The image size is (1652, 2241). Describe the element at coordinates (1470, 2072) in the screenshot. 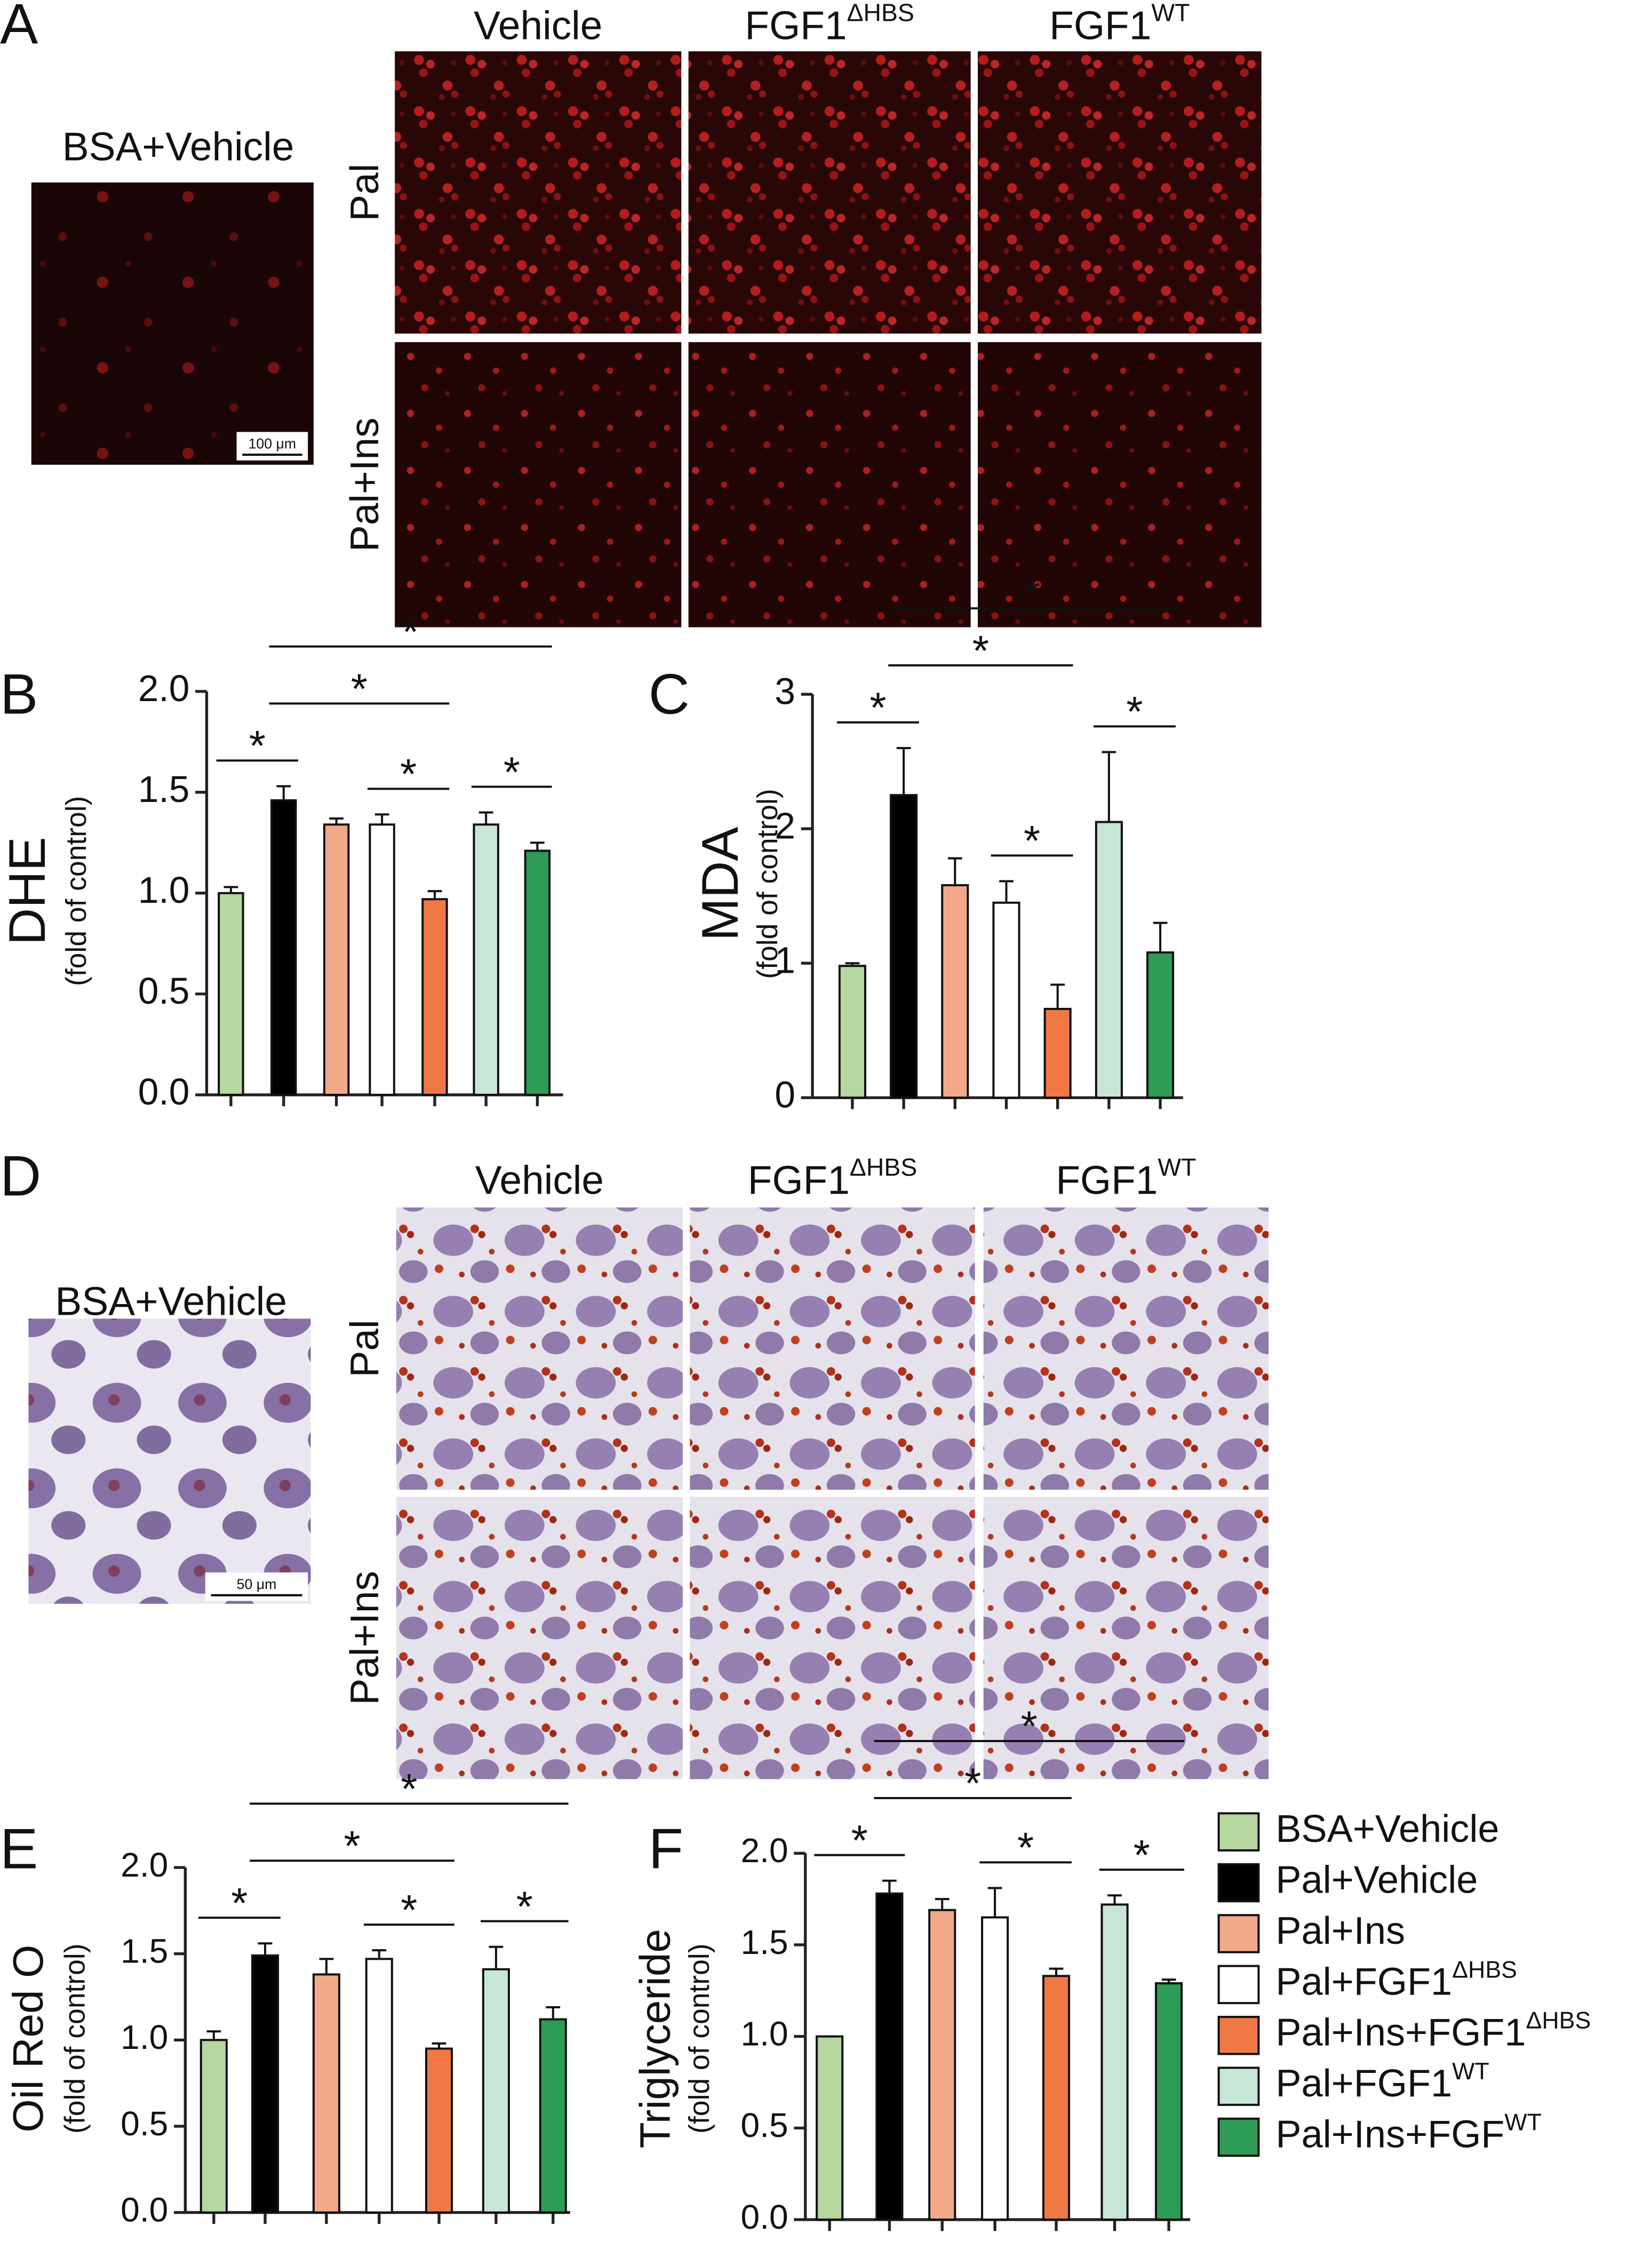

I see `legend-label-sup: WT` at that location.